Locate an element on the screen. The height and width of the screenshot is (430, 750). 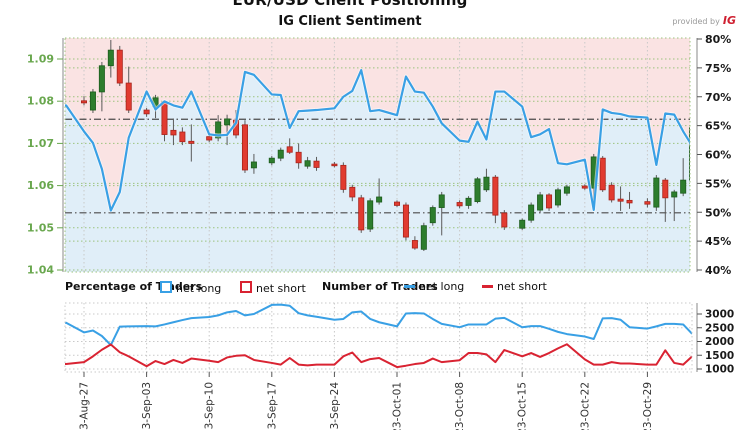
percent-axis: 40% 45% 50% 55% 60% 65% 70% 75% 80% is located at coordinates (713, 155).